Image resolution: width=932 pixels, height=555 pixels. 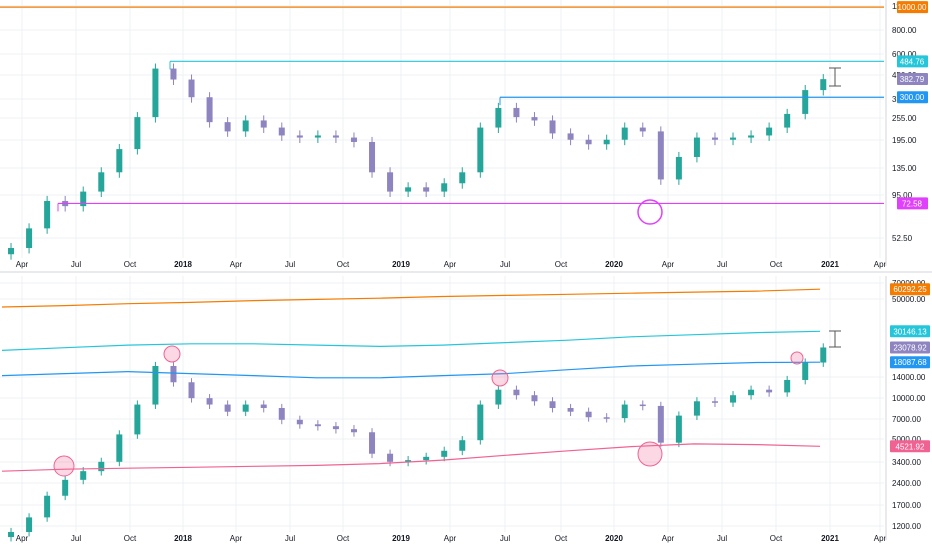 I want to click on panel2-x-tick-label: 2020, so click(x=614, y=538).